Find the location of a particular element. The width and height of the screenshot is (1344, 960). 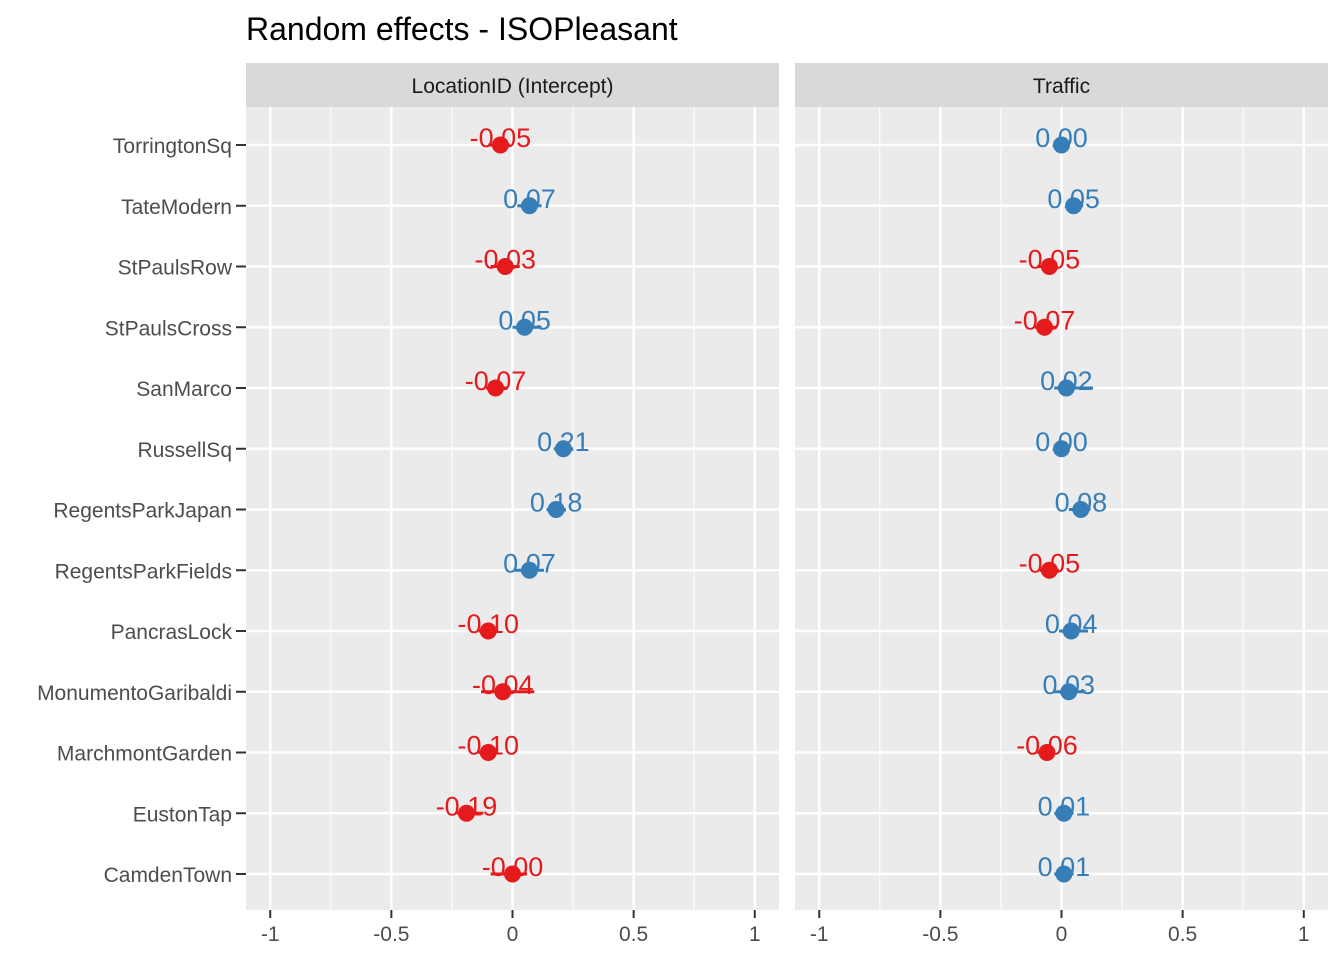

data-label: 0.02 is located at coordinates (1066, 381).